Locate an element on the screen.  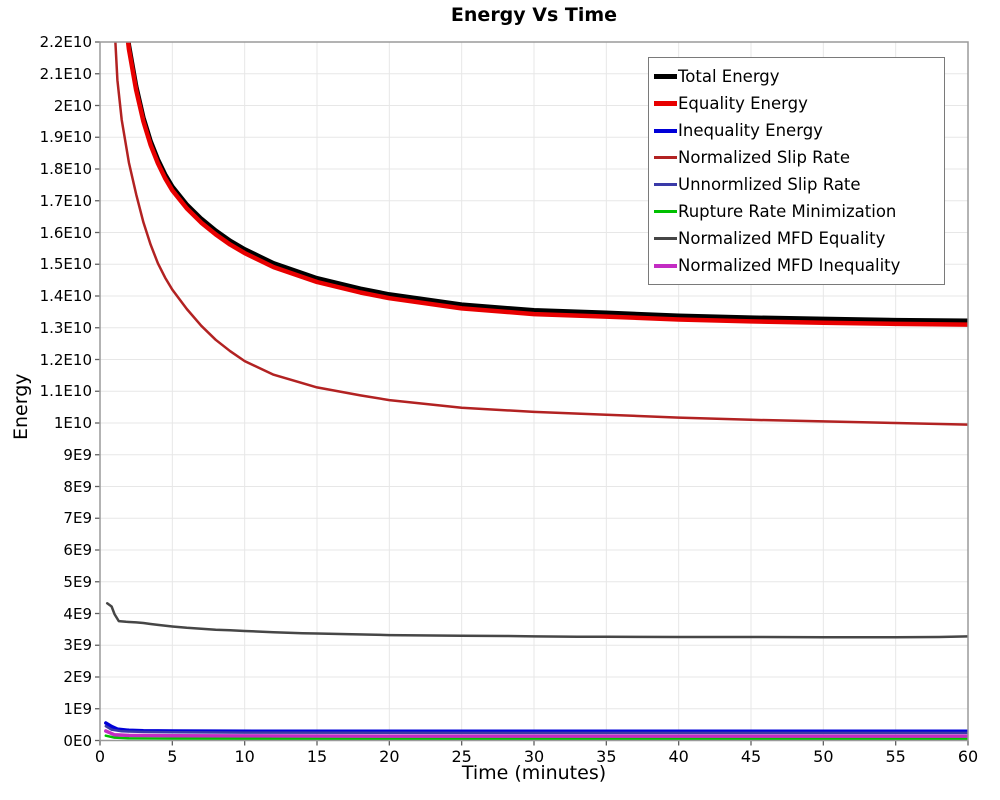
legend-label: Equality Energy is located at coordinates (743, 103).